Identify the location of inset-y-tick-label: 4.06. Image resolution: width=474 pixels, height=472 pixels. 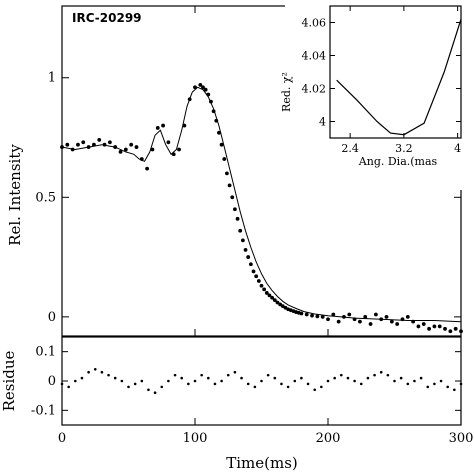
(314, 23).